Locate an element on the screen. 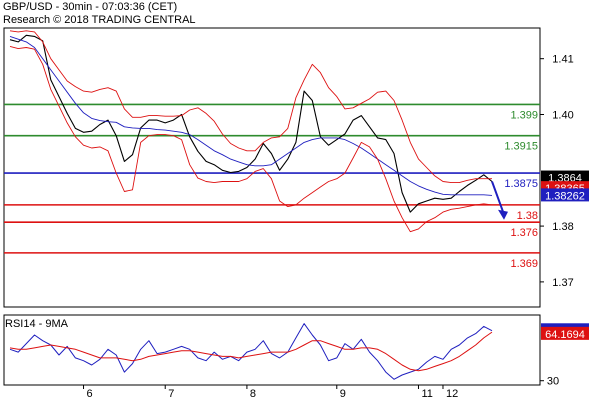  chart-title: GBP/USD - 30min - 07:03:36 (CET) is located at coordinates (90, 7).